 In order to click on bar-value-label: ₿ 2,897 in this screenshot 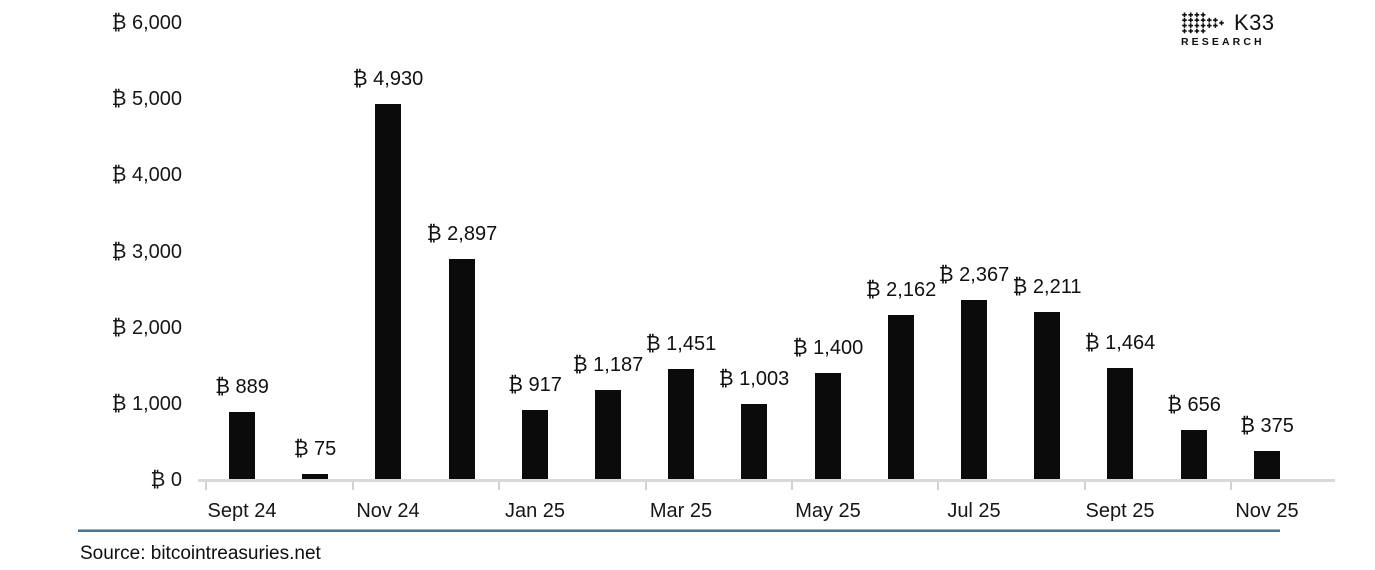, I will do `click(462, 234)`.